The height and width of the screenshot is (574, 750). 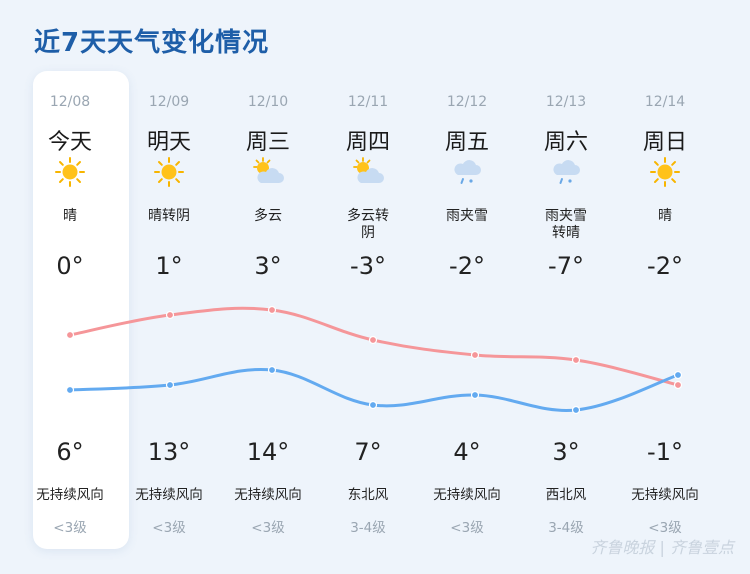 What do you see at coordinates (152, 43) in the screenshot?
I see `page-title: 近7天天气变化情况` at bounding box center [152, 43].